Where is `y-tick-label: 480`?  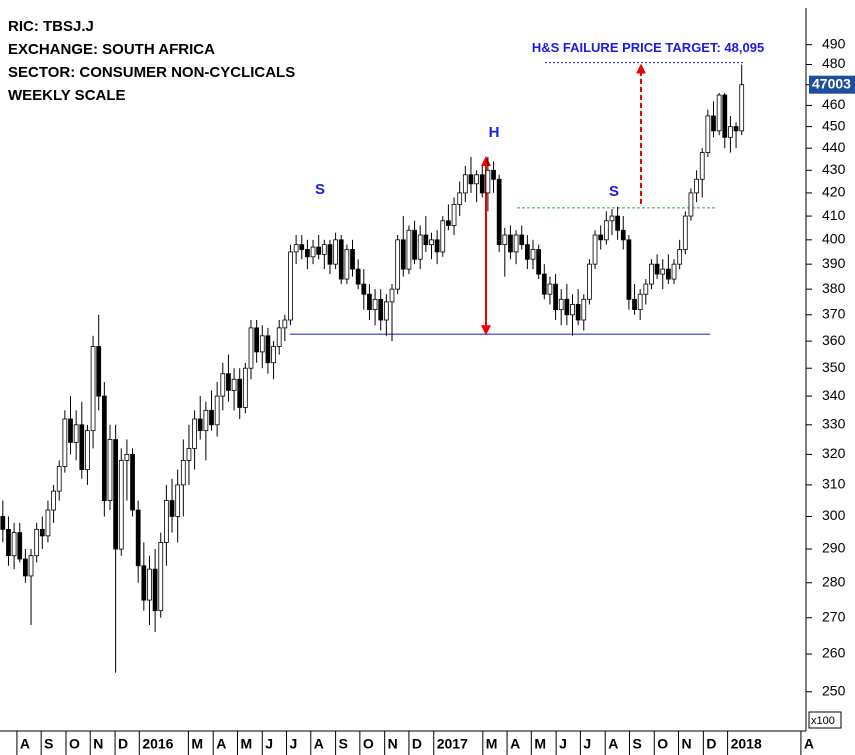
y-tick-label: 480 is located at coordinates (834, 63).